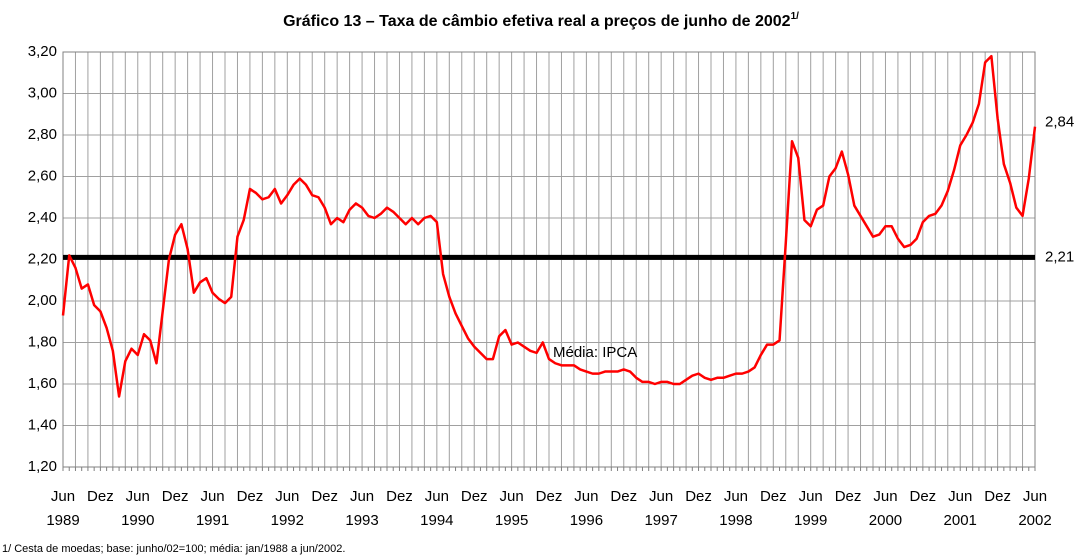 This screenshot has width=1083, height=560. Describe the element at coordinates (586, 508) in the screenshot. I see `x-tick-label: Jun 1996` at that location.